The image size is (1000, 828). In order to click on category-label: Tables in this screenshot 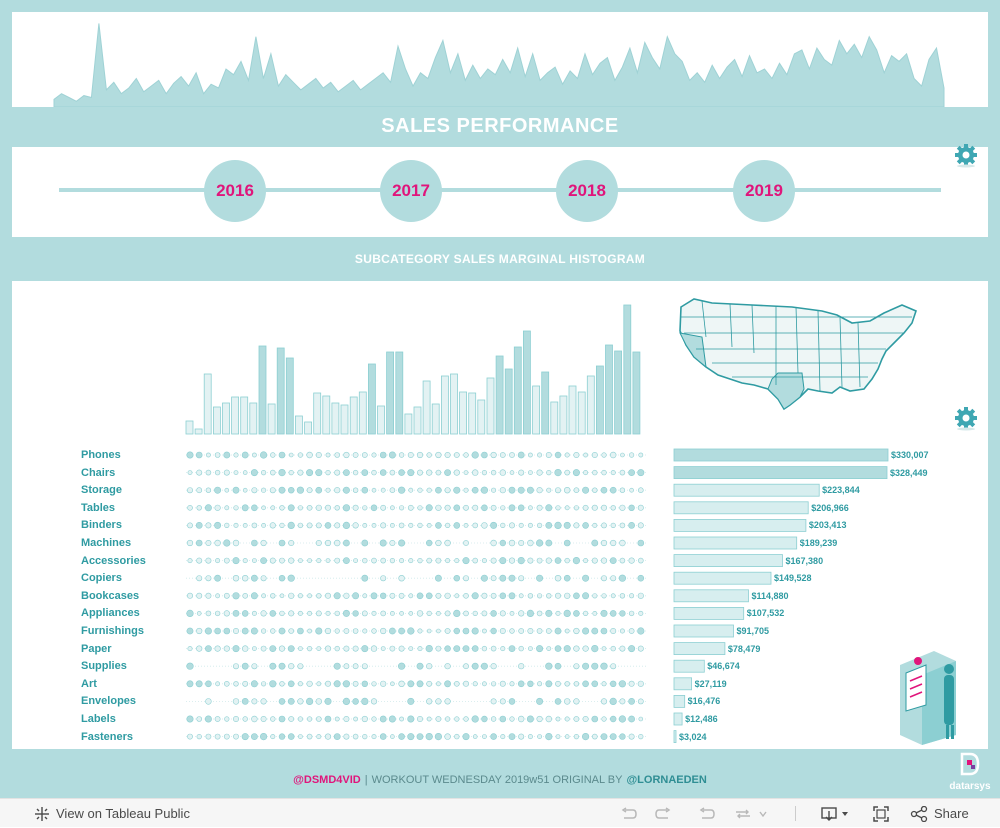, I will do `click(98, 507)`.